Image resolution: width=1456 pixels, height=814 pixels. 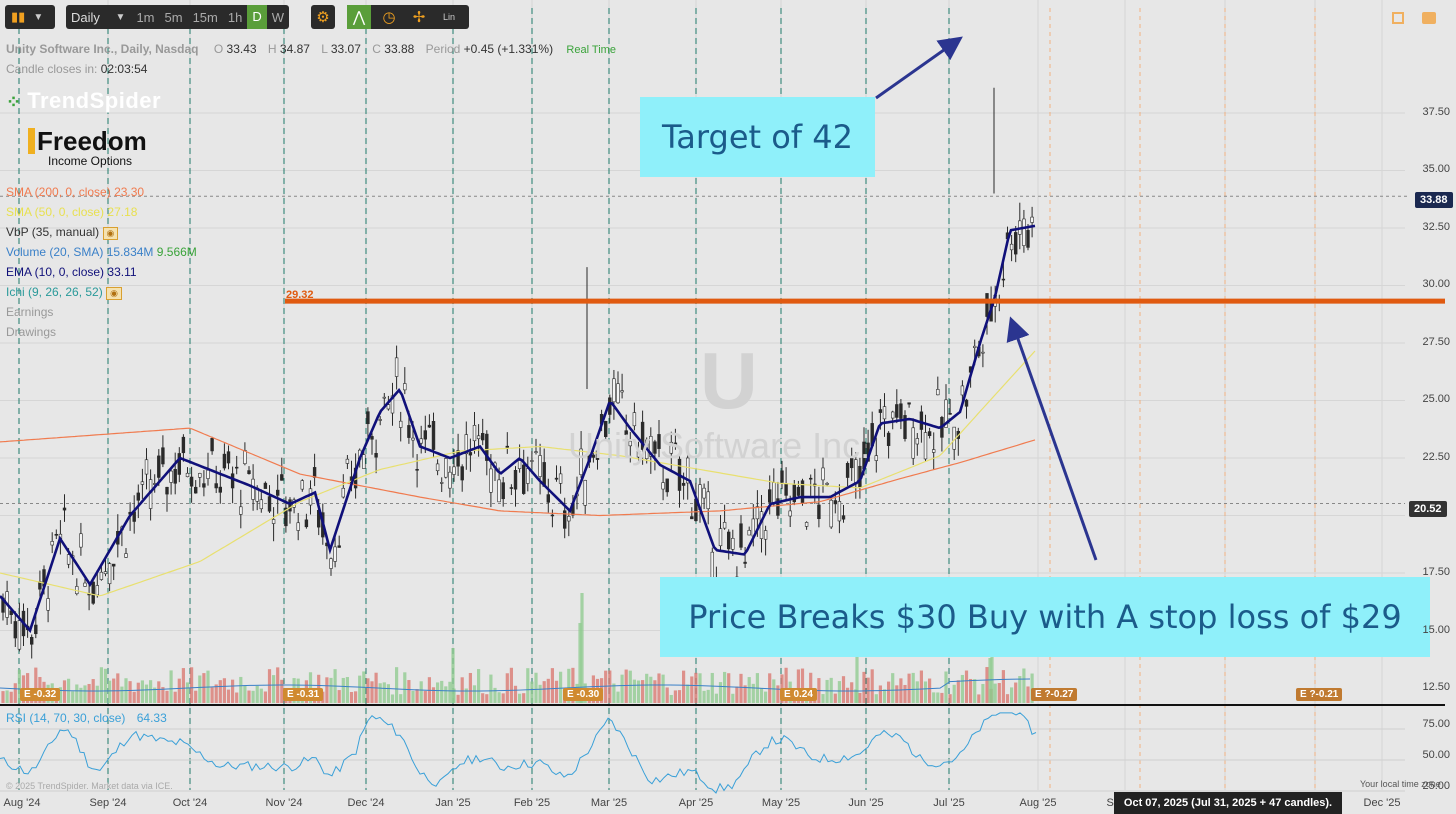 I want to click on camera-icon, so click(x=1429, y=18).